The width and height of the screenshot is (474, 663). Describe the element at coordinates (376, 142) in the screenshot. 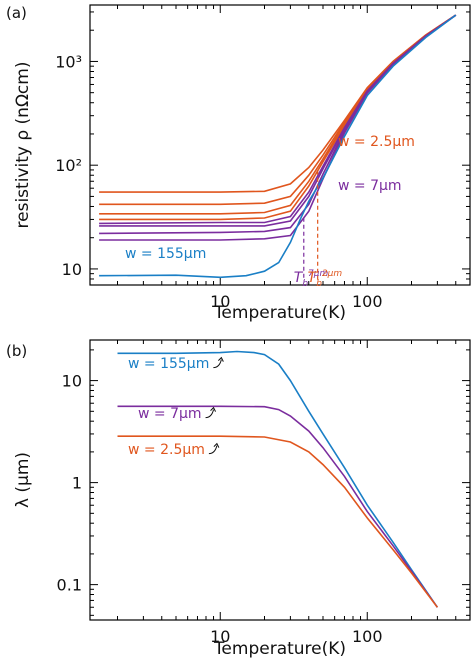

I see `panel-a-annotation-w-2-5um: w = 2.5μm` at that location.